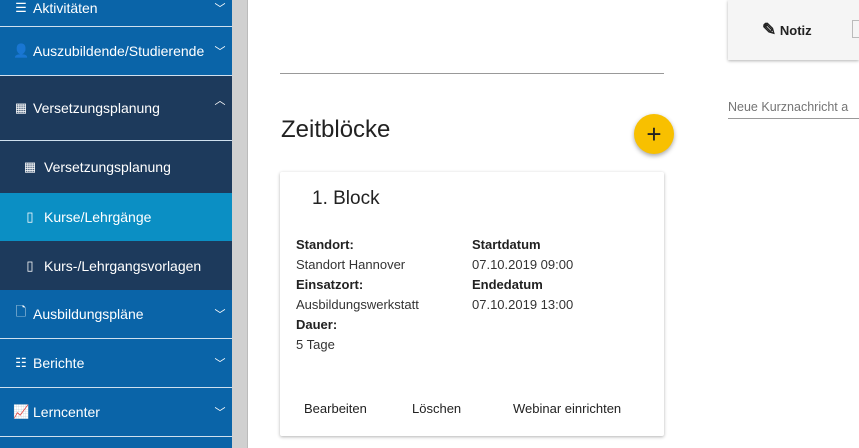 Image resolution: width=859 pixels, height=448 pixels. What do you see at coordinates (346, 198) in the screenshot?
I see `card-title: 1. Block` at bounding box center [346, 198].